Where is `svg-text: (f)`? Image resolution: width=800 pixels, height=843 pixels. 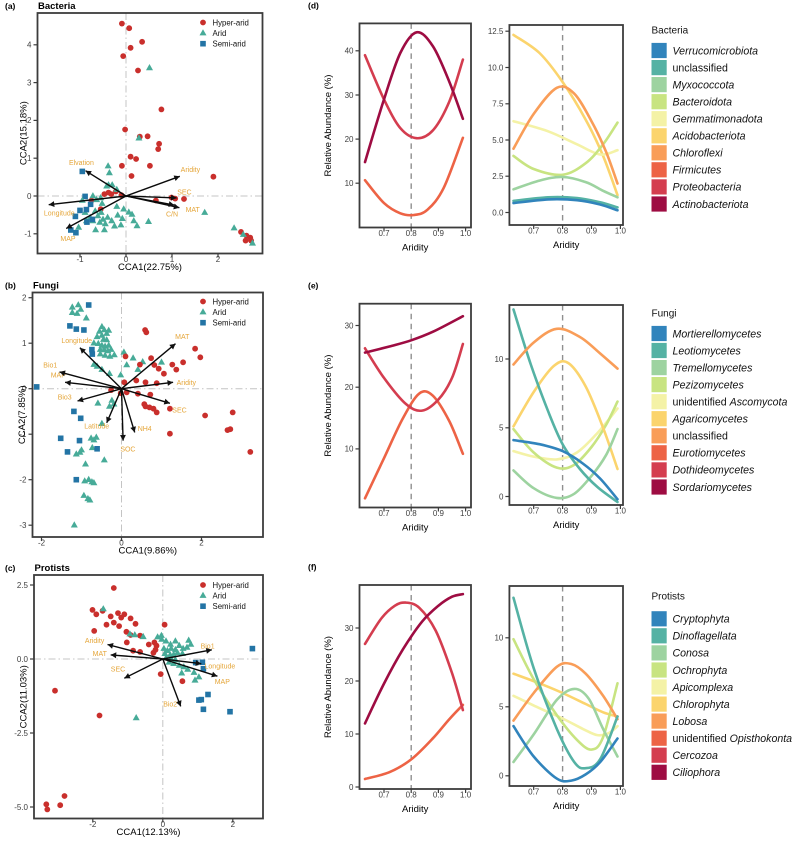 svg-text: (f) is located at coordinates (312, 567).